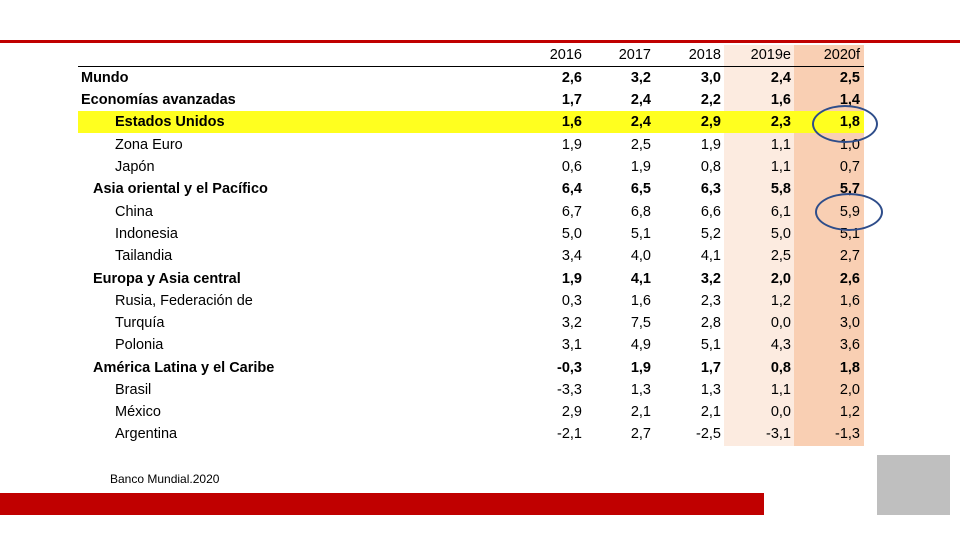  I want to click on cell-value: -2,5, so click(708, 434).